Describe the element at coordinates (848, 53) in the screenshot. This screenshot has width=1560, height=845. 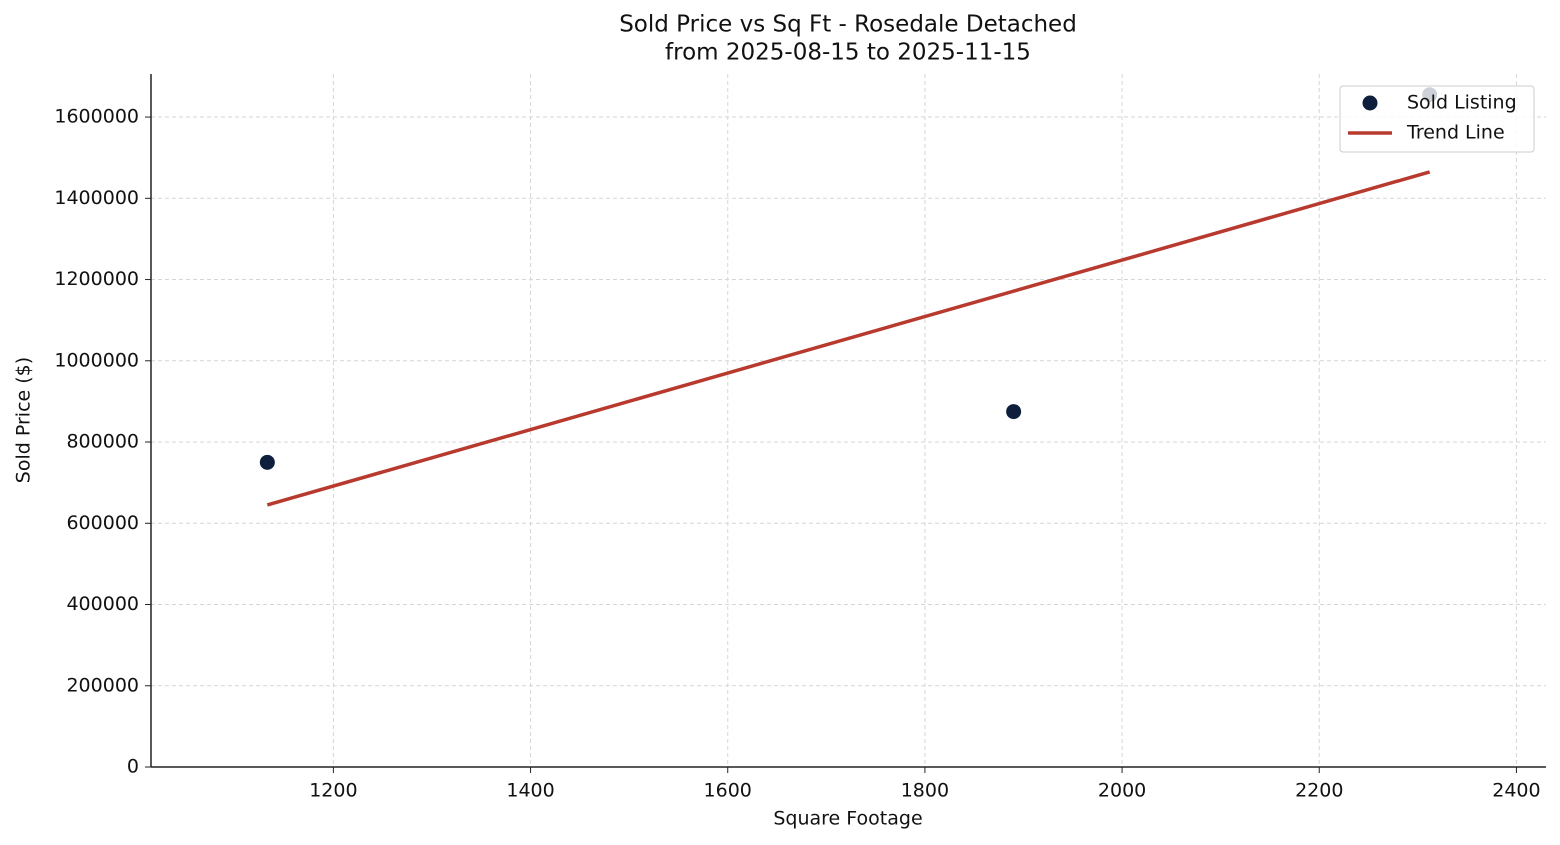
I see `chart-subtitle: from 2025-08-15 to 2025-11-15` at that location.